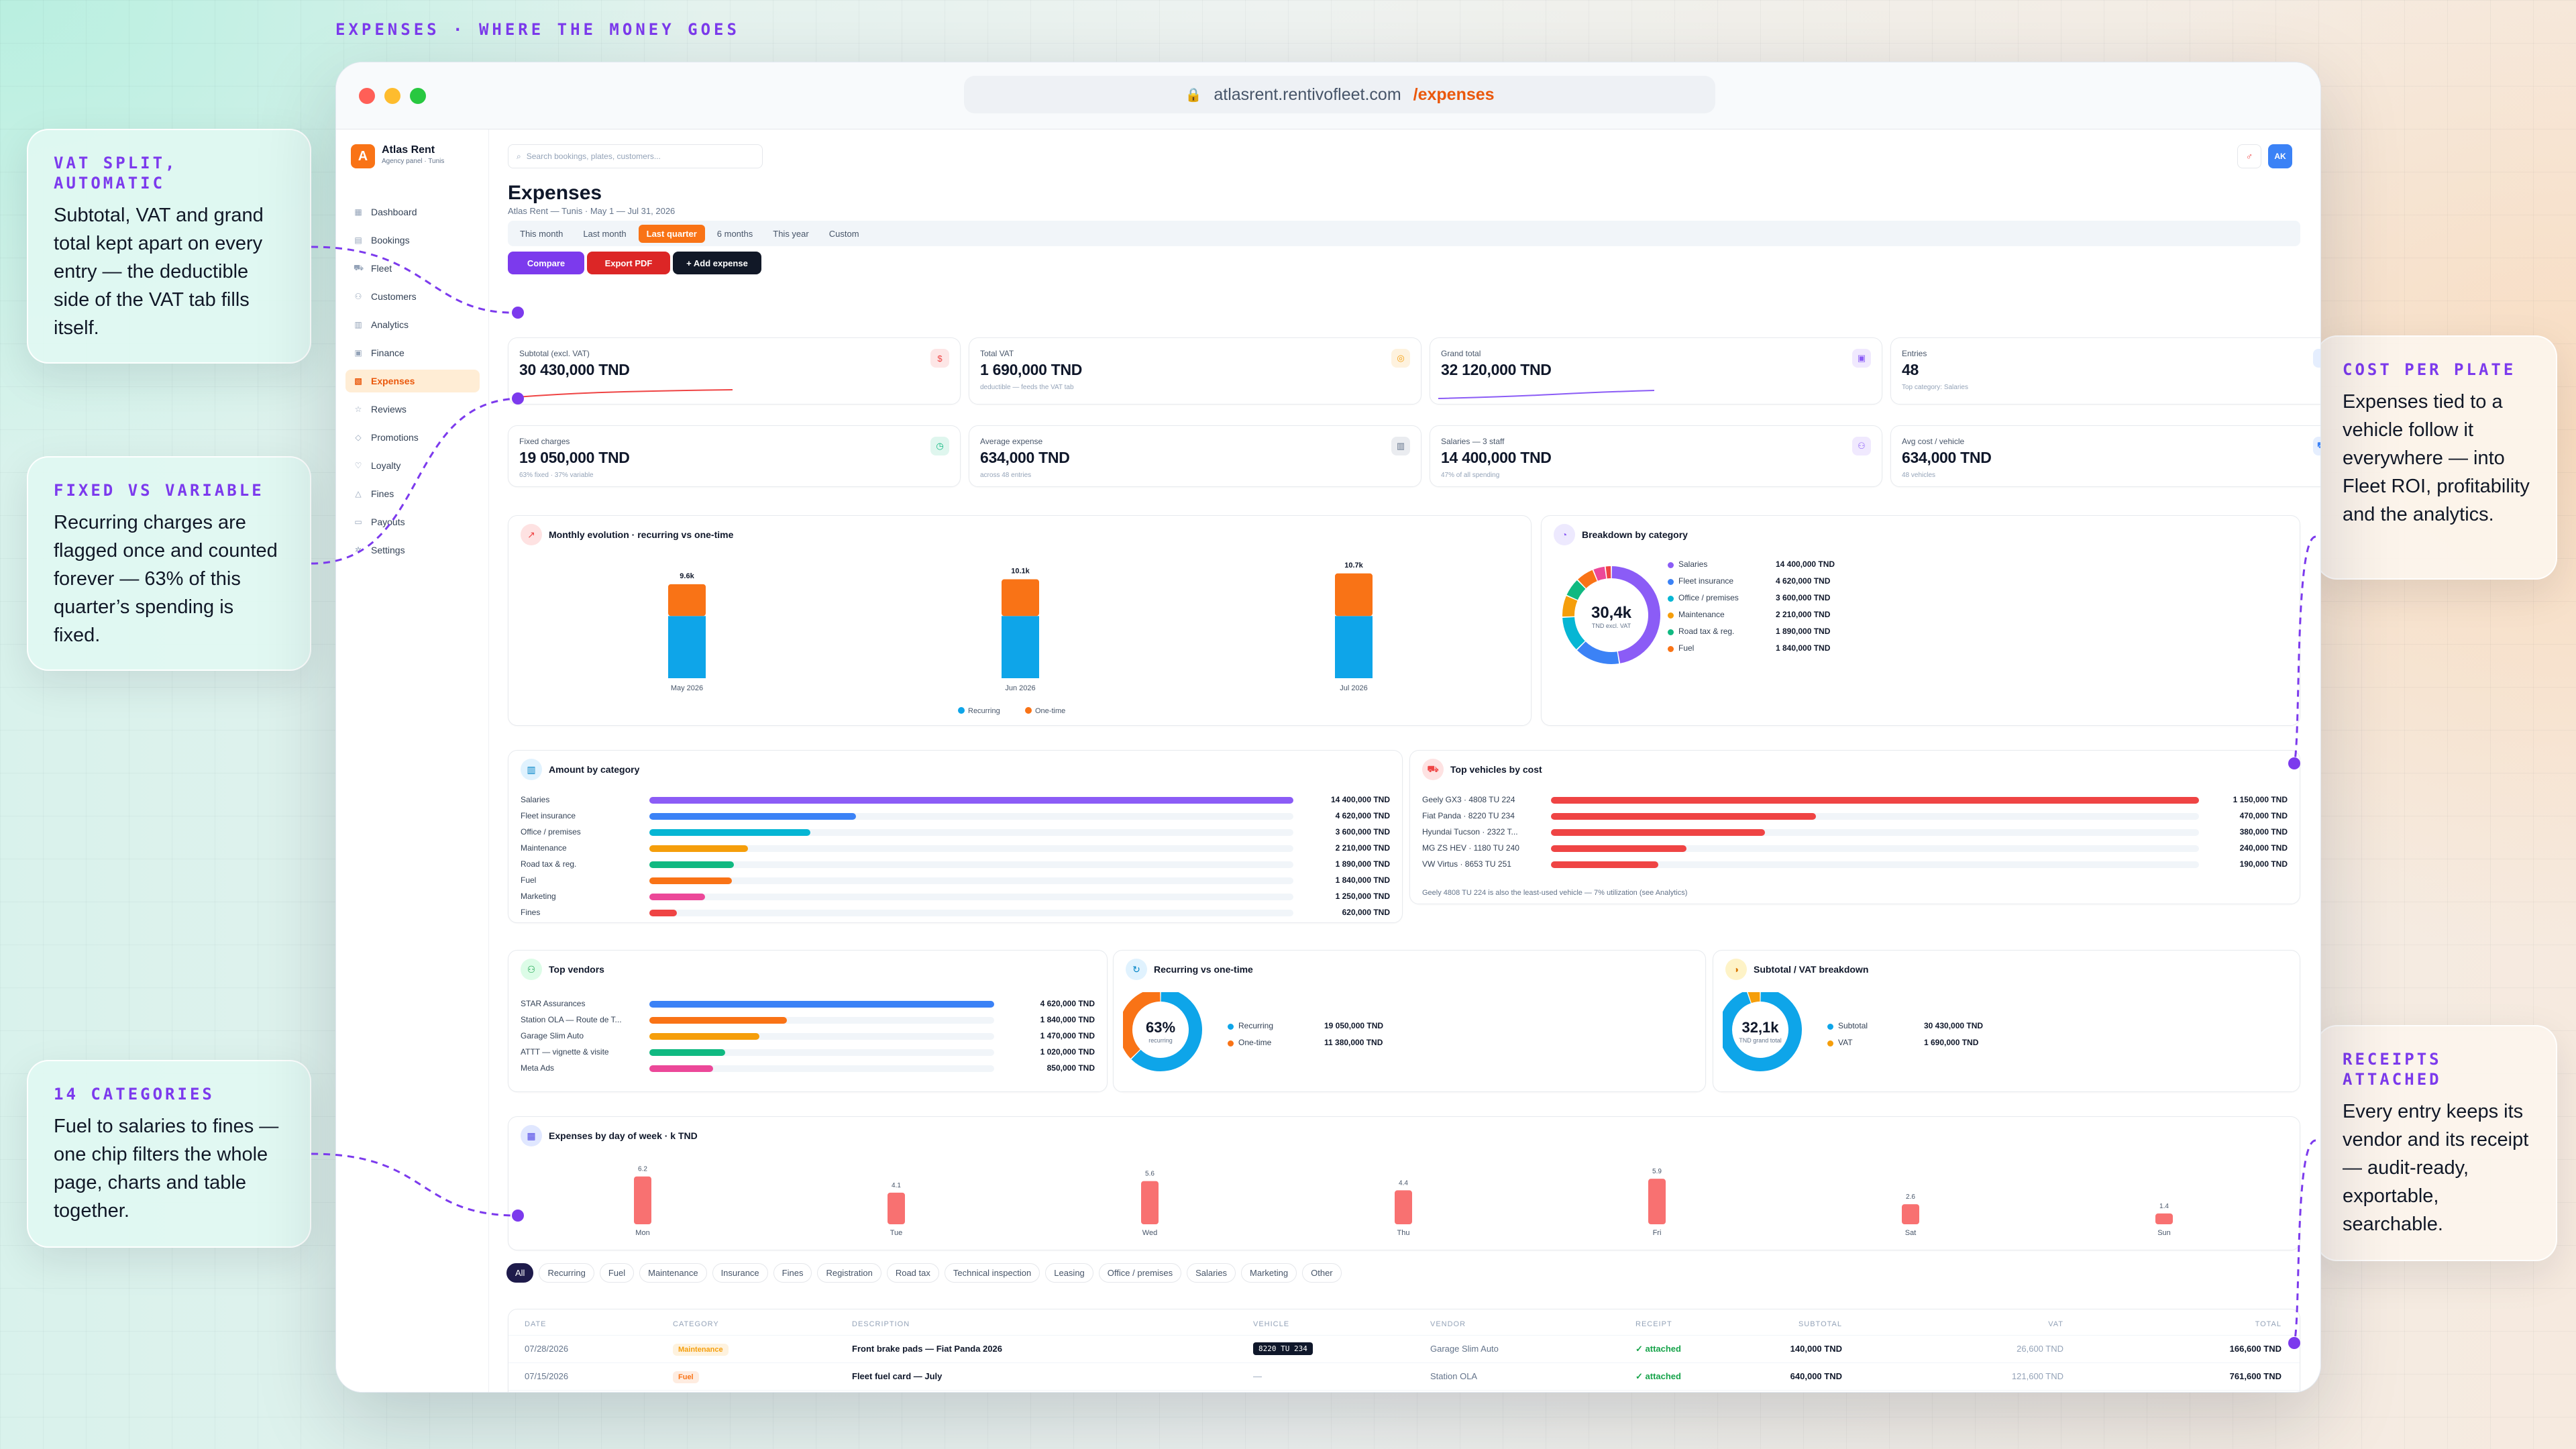  What do you see at coordinates (617, 1273) in the screenshot?
I see `filter-chip: Fuel` at bounding box center [617, 1273].